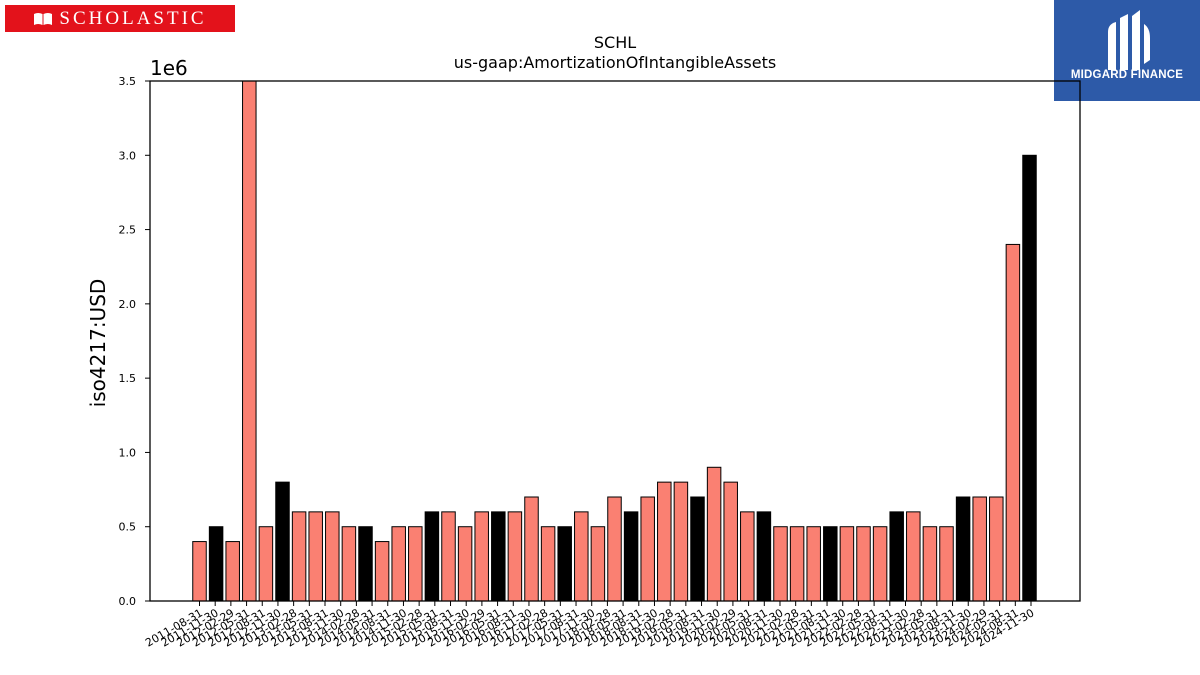 The width and height of the screenshot is (1200, 675). I want to click on y-ticks-group: 0.0 0.5 1.0 1.5 2.0 2.5 3.0 3.5, so click(134, 341).